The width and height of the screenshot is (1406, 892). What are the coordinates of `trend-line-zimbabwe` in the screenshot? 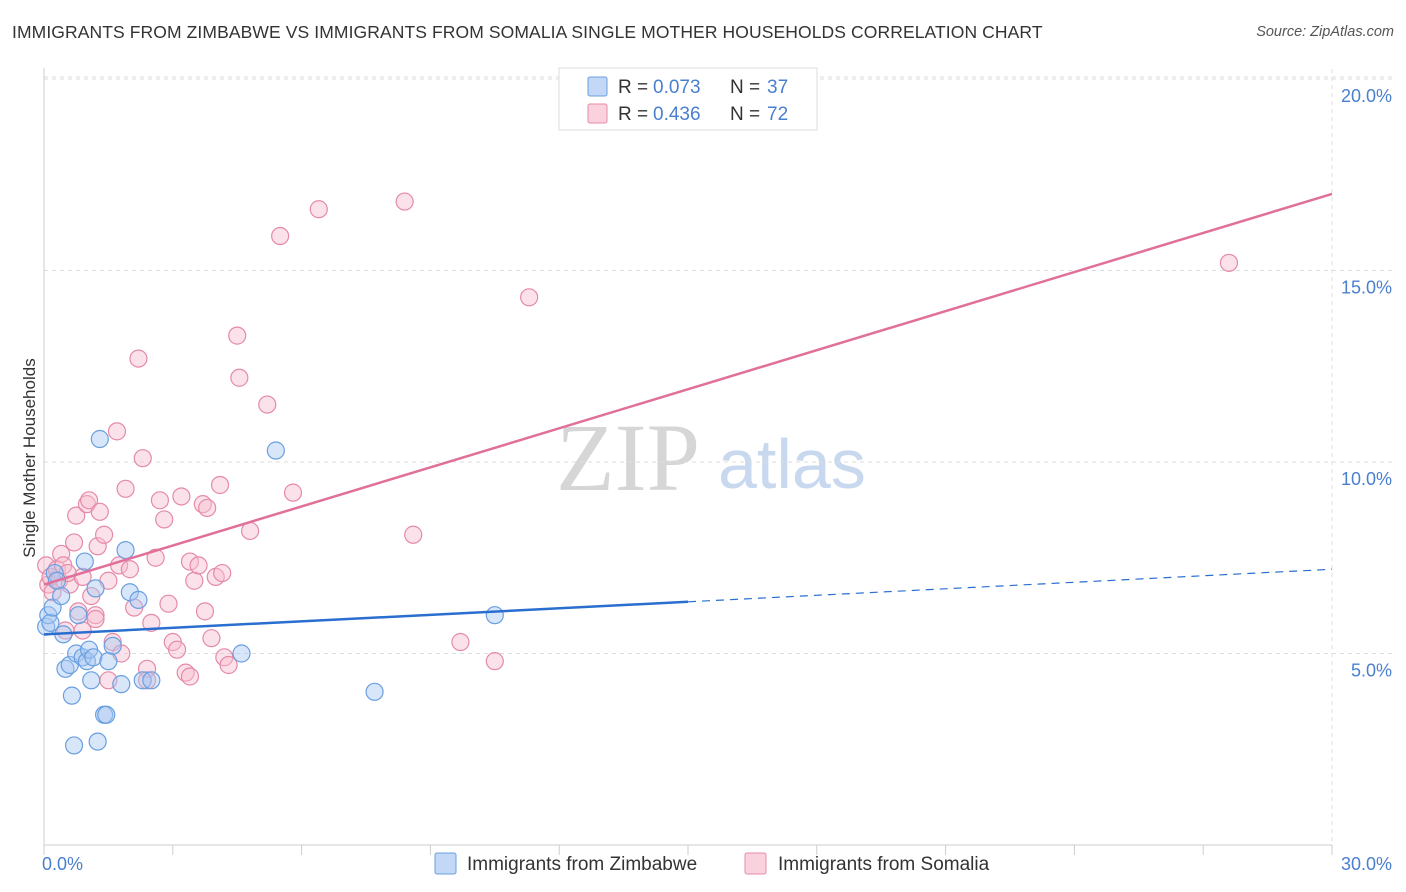 It's located at (366, 618).